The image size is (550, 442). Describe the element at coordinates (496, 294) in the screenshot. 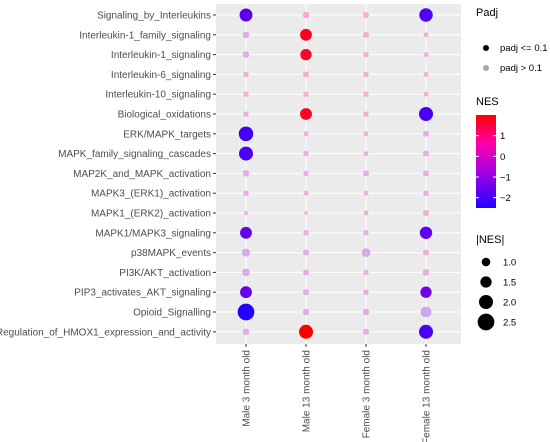

I see `size-legend-items: 1.0 1.5 2.0 2.5` at that location.